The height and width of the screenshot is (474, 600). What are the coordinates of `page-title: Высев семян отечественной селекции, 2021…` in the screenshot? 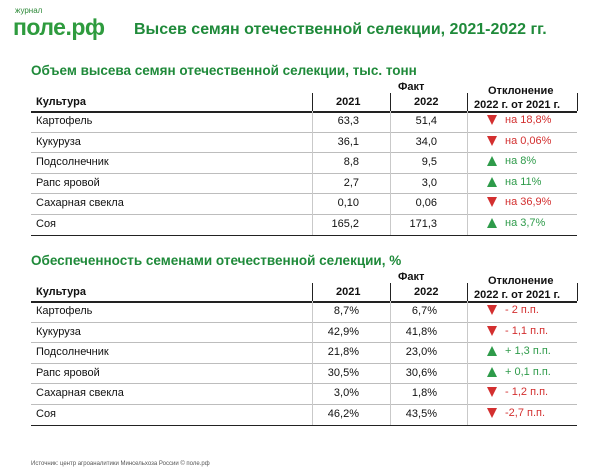 It's located at (340, 29).